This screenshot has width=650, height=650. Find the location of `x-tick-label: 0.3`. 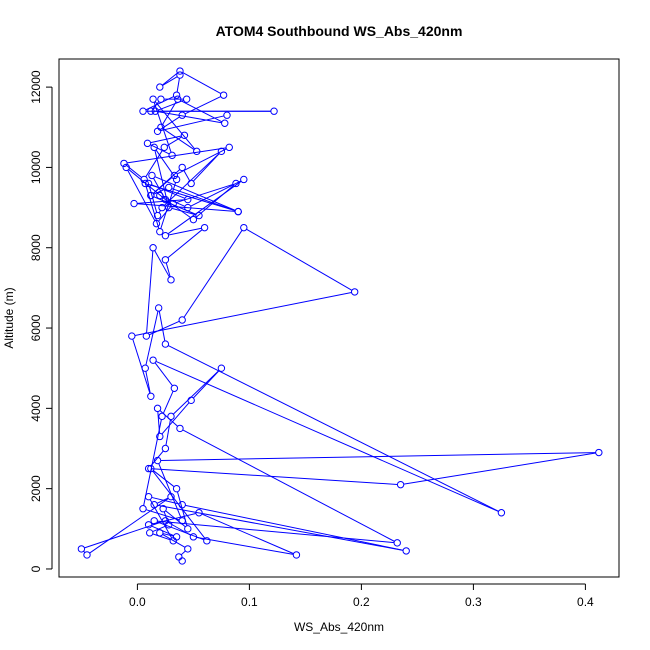

x-tick-label: 0.3 is located at coordinates (473, 602).